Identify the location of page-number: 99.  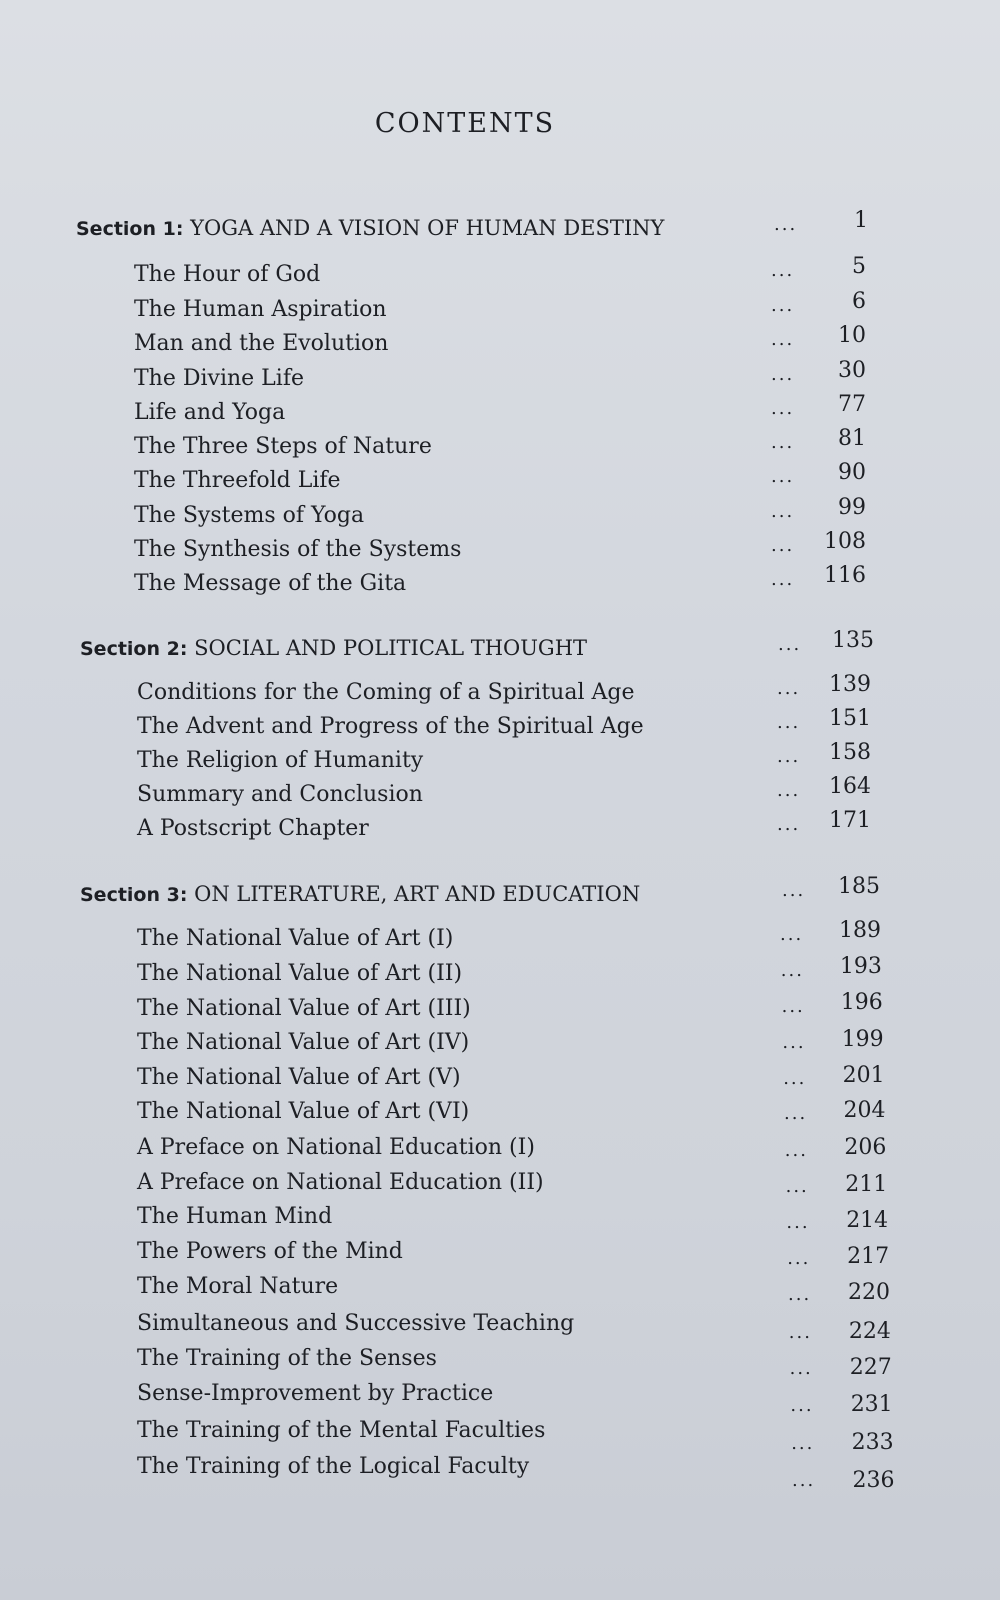
(852, 507).